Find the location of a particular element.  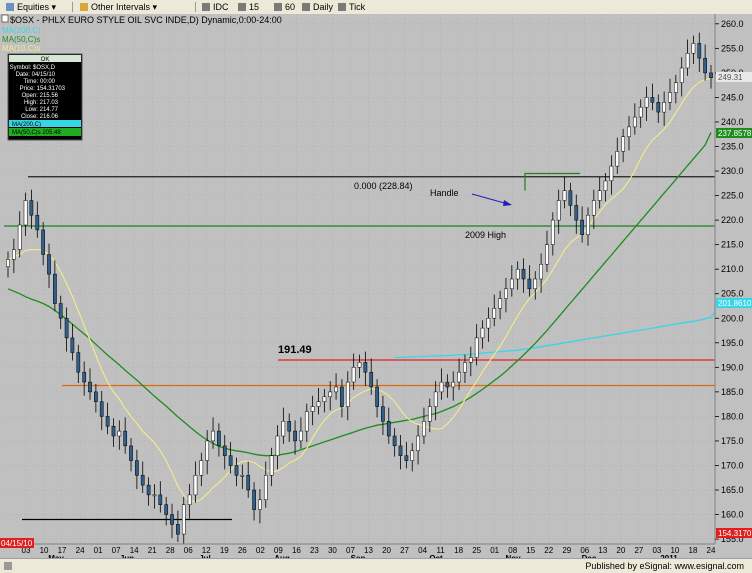

y-tick-label: 215.0 is located at coordinates (732, 245).